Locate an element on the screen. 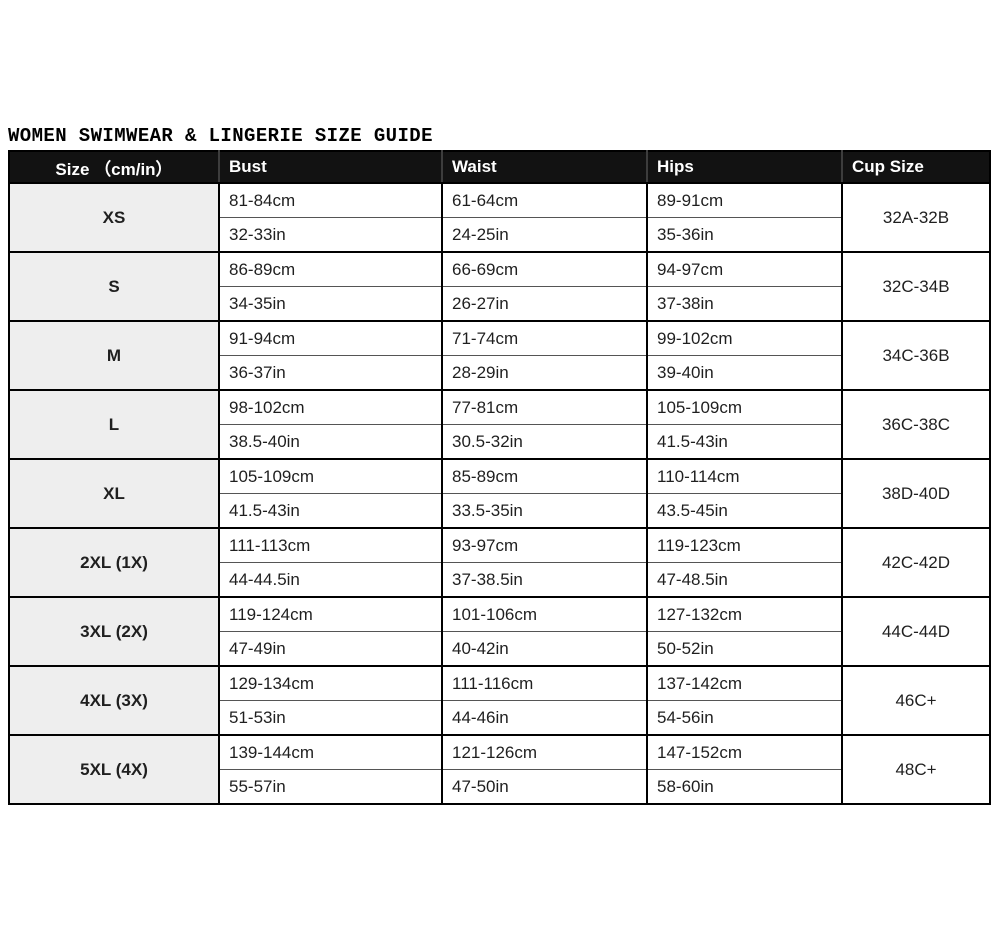  cup-size-cell: 44C-44D is located at coordinates (915, 631).